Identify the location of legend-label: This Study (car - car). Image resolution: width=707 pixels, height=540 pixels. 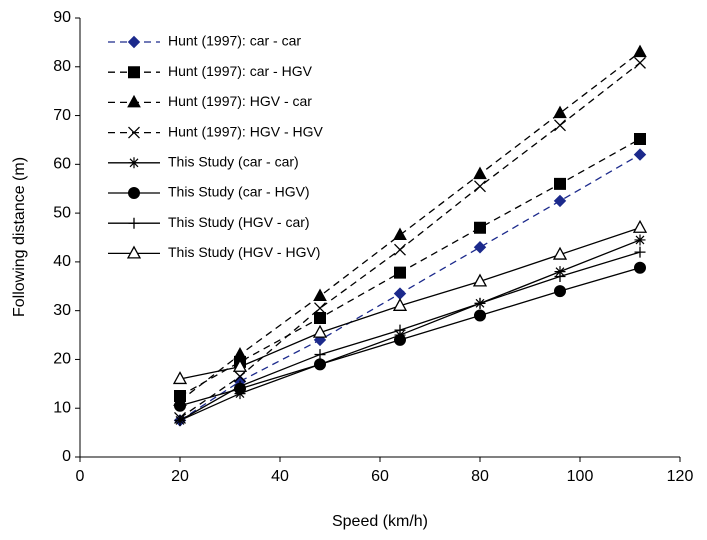
(233, 162).